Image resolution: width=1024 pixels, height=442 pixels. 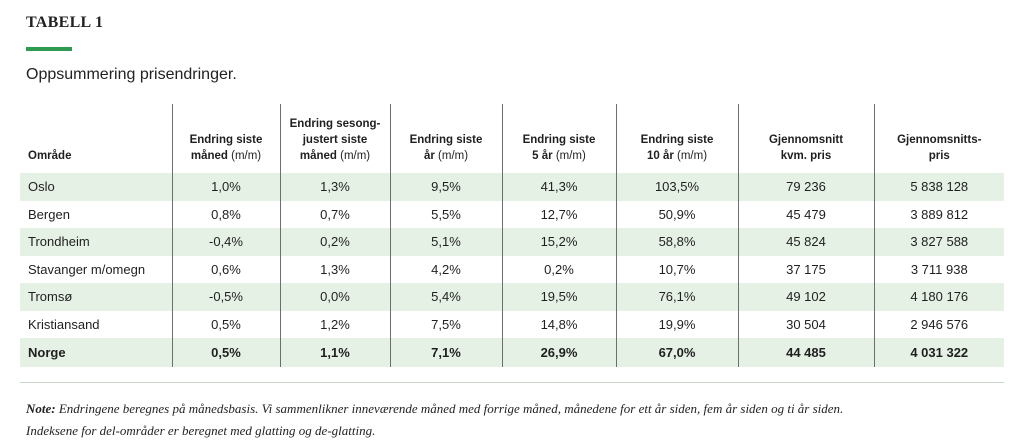 What do you see at coordinates (938, 187) in the screenshot?
I see `table-cell: 5 838 128` at bounding box center [938, 187].